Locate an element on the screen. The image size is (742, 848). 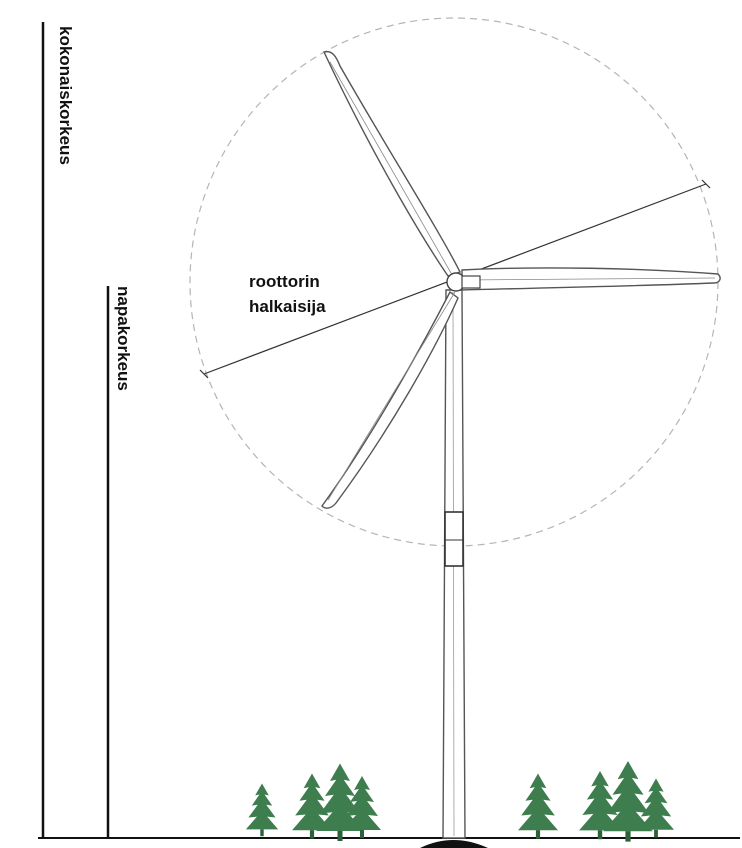
blade-lower is located at coordinates (390, 399).